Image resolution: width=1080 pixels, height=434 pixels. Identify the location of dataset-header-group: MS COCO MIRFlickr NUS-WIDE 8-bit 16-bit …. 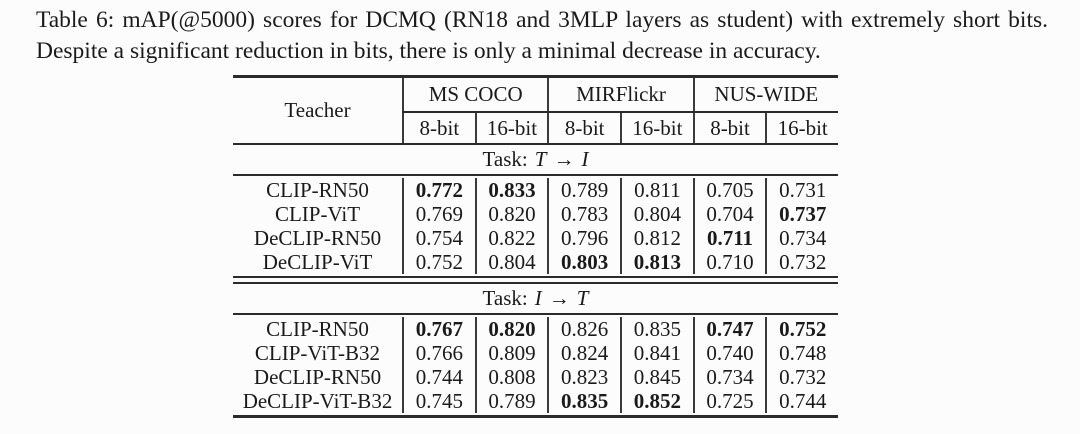
(620, 110).